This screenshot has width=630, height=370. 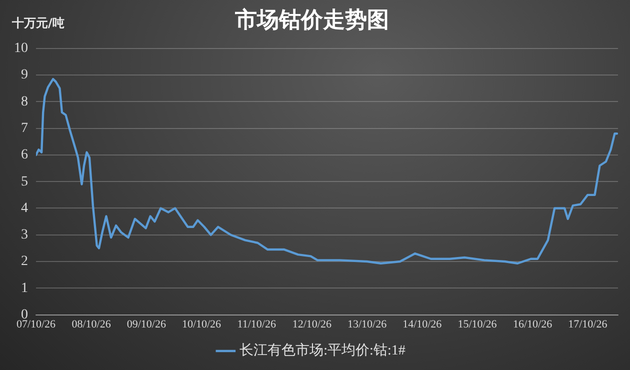 What do you see at coordinates (367, 324) in the screenshot?
I see `x-tick-label: 13/10/26` at bounding box center [367, 324].